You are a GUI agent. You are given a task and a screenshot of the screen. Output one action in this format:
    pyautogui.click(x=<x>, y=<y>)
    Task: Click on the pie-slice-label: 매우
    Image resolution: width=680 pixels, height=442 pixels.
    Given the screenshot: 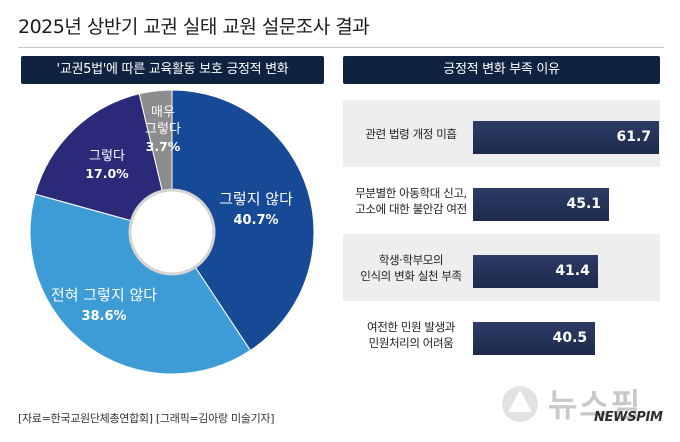 What is the action you would take?
    pyautogui.click(x=163, y=112)
    